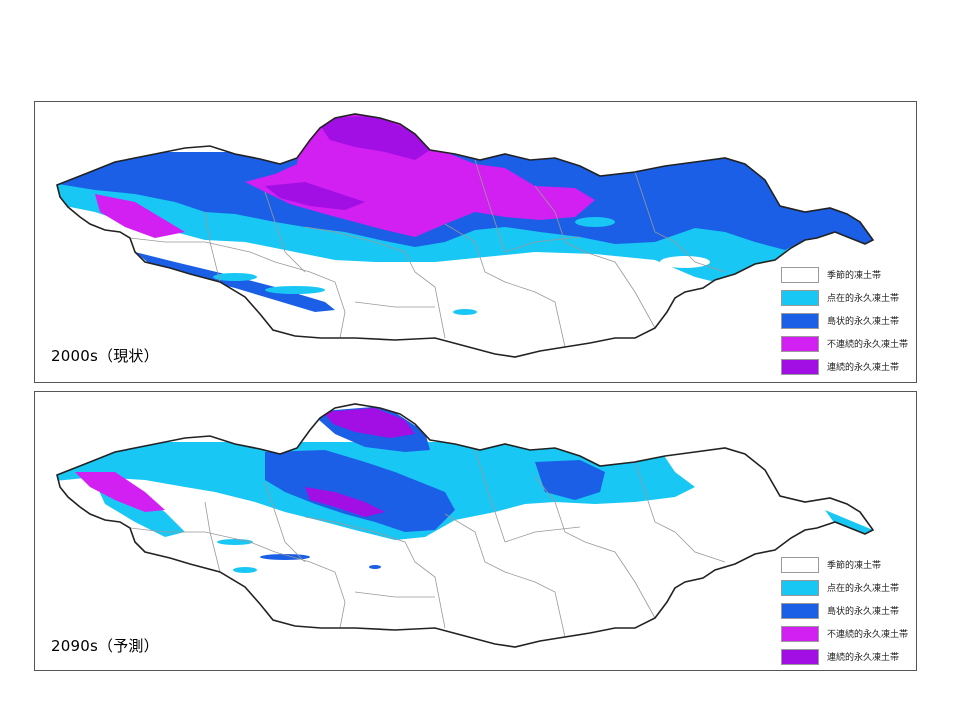 The image size is (960, 720). What do you see at coordinates (105, 356) in the screenshot?
I see `era-label-2000s: 2000s（現状）` at bounding box center [105, 356].